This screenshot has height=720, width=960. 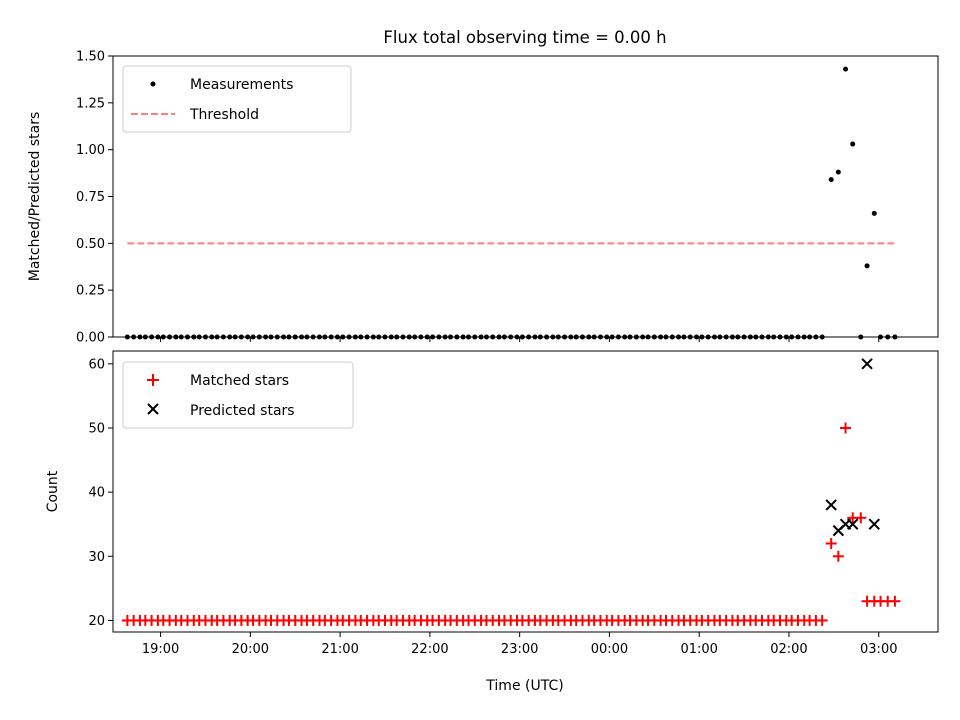 I want to click on legend-measurements-label: Measurements, so click(x=241, y=85).